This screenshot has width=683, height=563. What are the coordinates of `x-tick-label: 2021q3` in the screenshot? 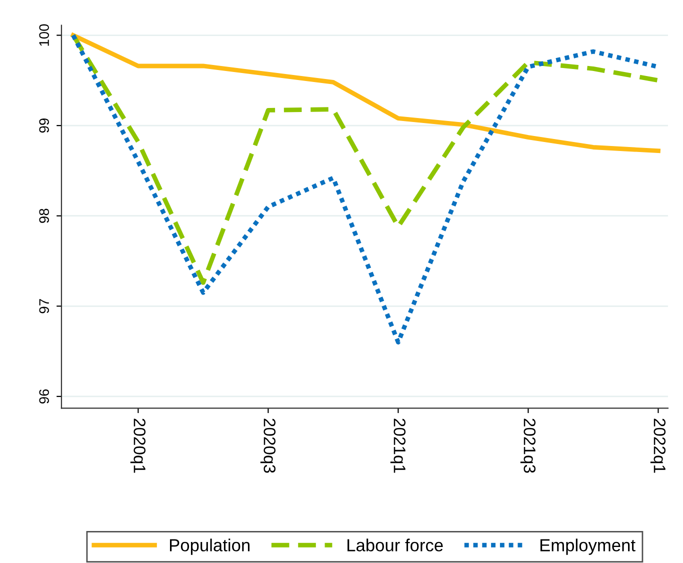 It's located at (528, 445).